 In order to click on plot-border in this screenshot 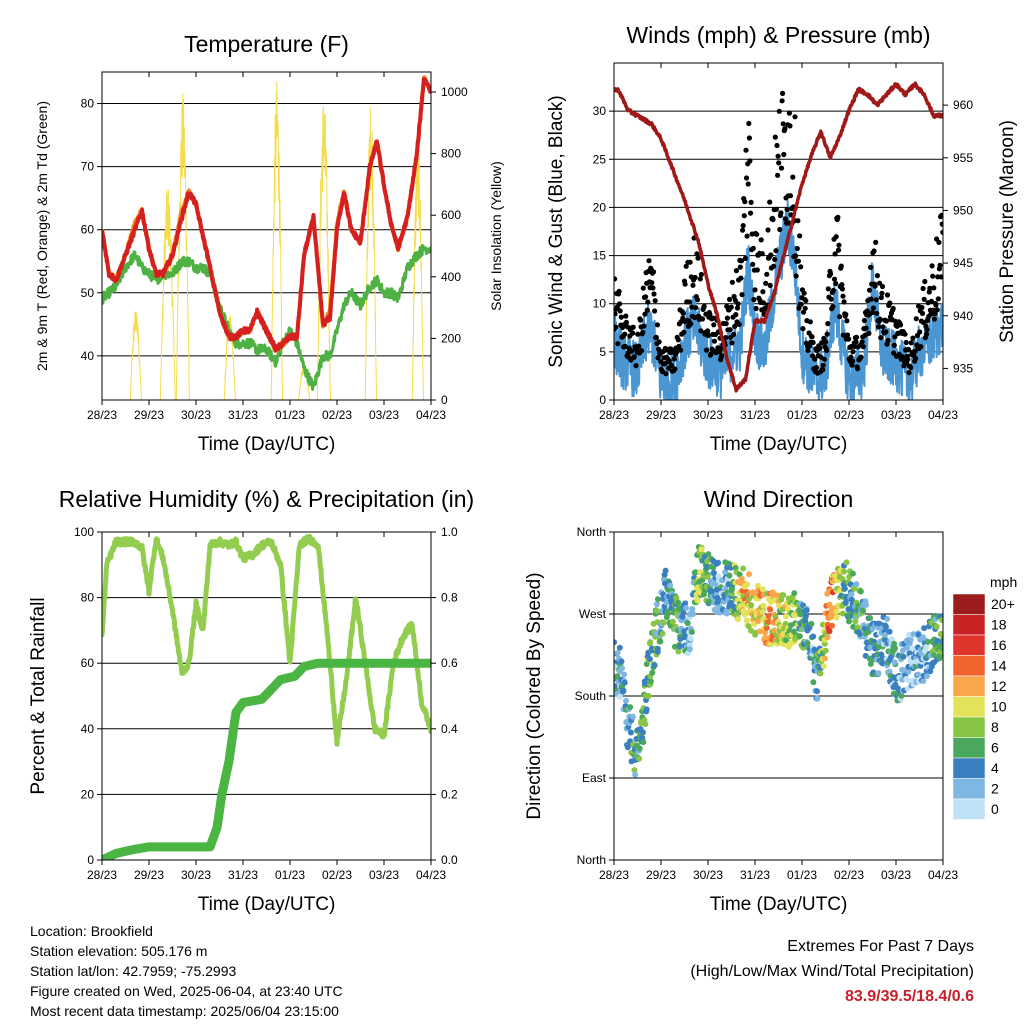, I will do `click(778, 231)`.